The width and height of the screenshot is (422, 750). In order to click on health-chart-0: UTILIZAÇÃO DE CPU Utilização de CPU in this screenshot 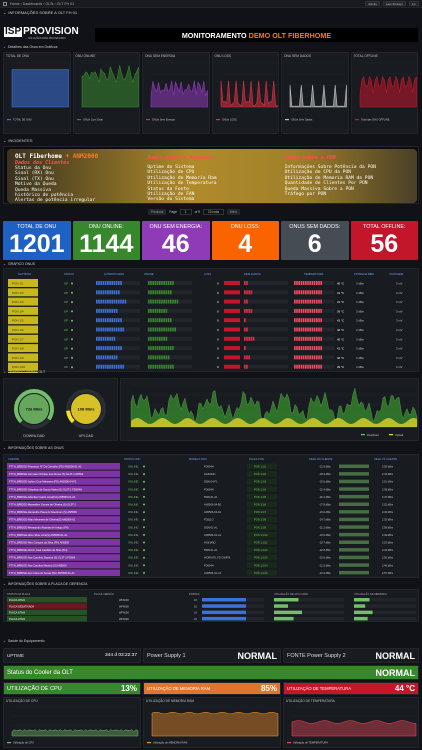, I will do `click(72, 722)`.